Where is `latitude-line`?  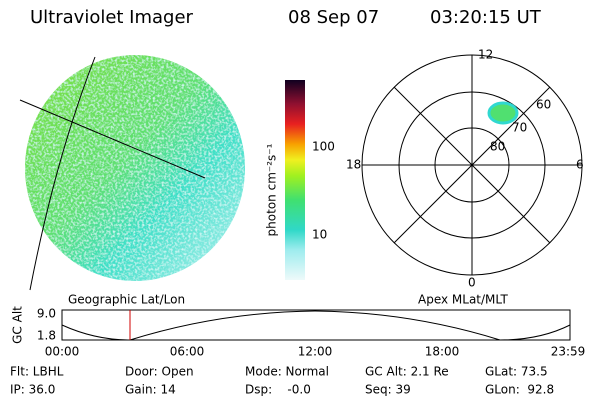
latitude-line is located at coordinates (112, 139).